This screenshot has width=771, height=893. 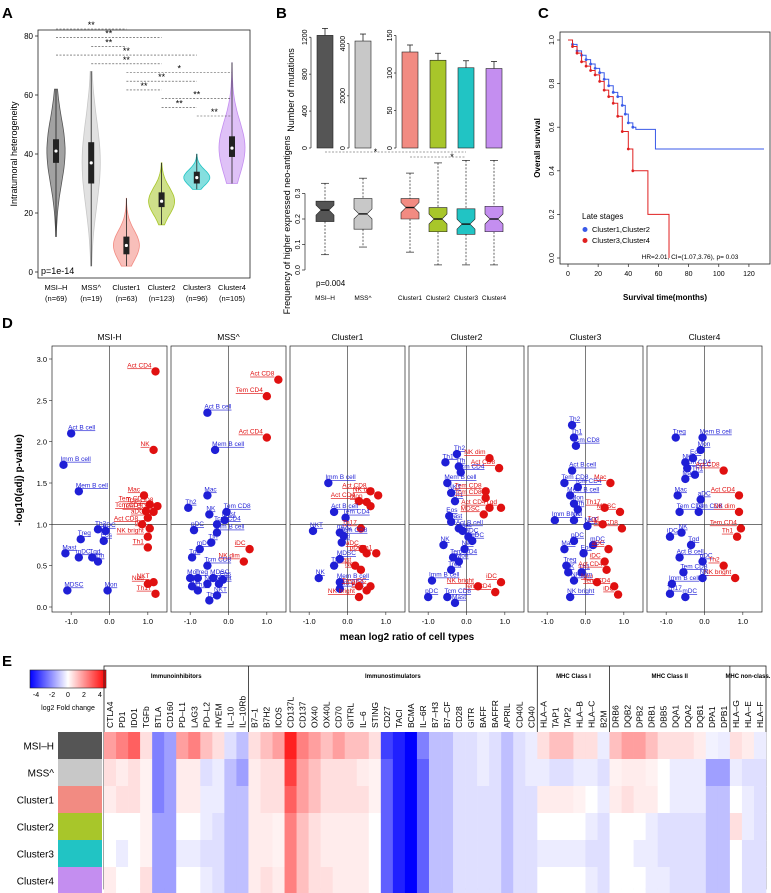 I want to click on panel-d-xtick-label: 0.0, so click(x=347, y=621).